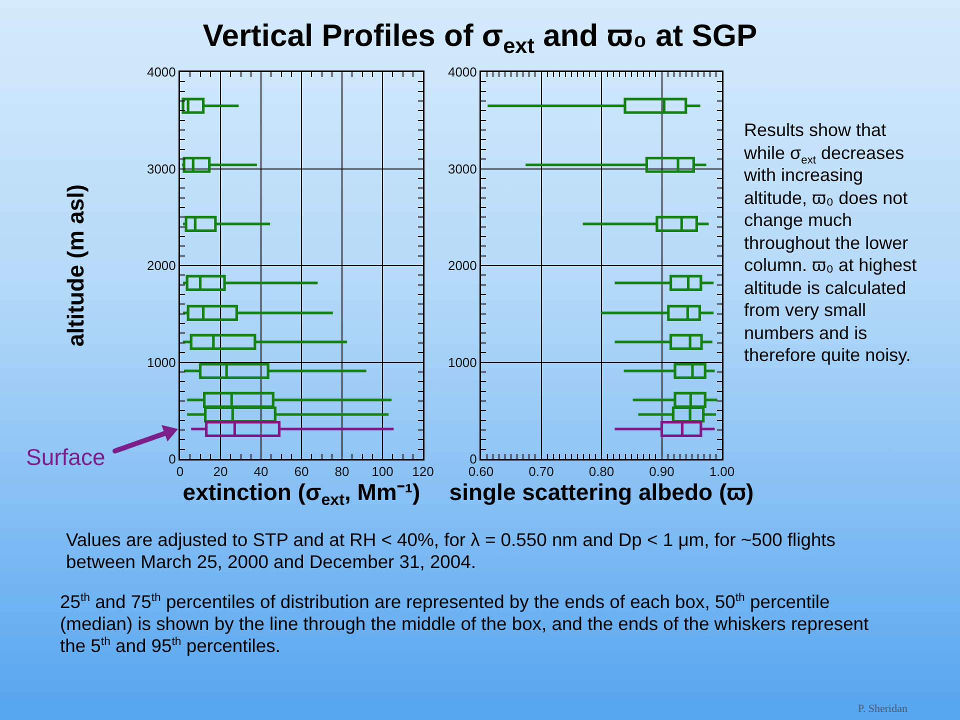 This screenshot has width=960, height=720. What do you see at coordinates (383, 472) in the screenshot?
I see `x-tick-label: 100` at bounding box center [383, 472].